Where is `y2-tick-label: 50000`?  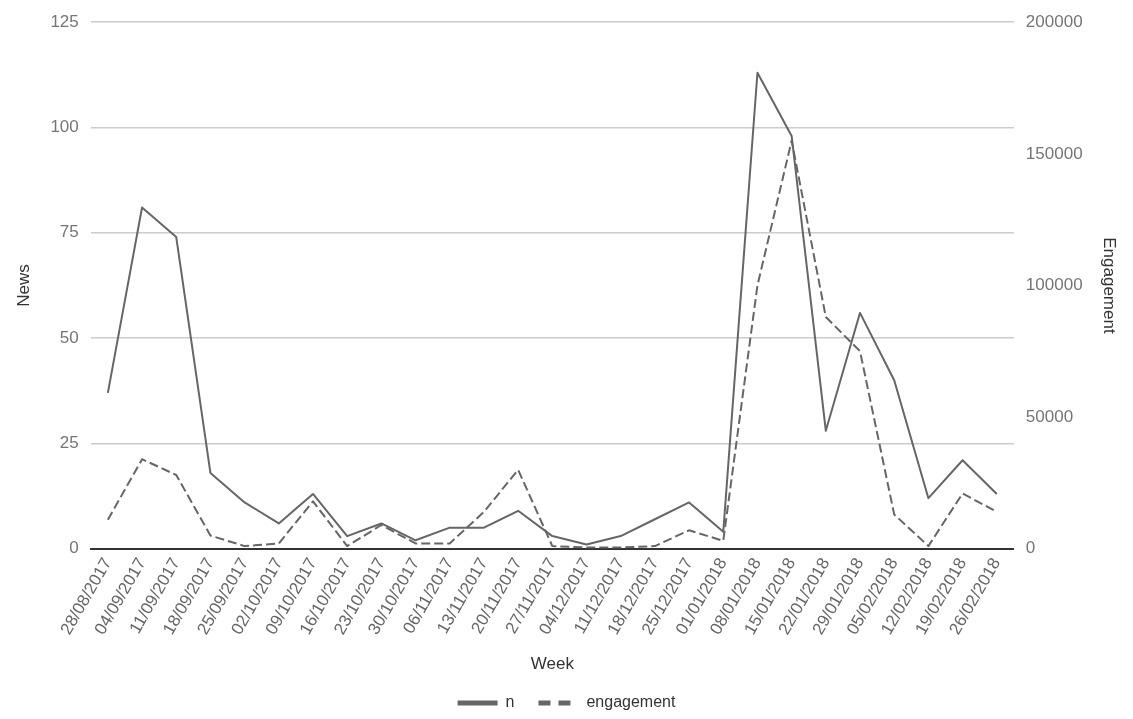 y2-tick-label: 50000 is located at coordinates (1049, 416).